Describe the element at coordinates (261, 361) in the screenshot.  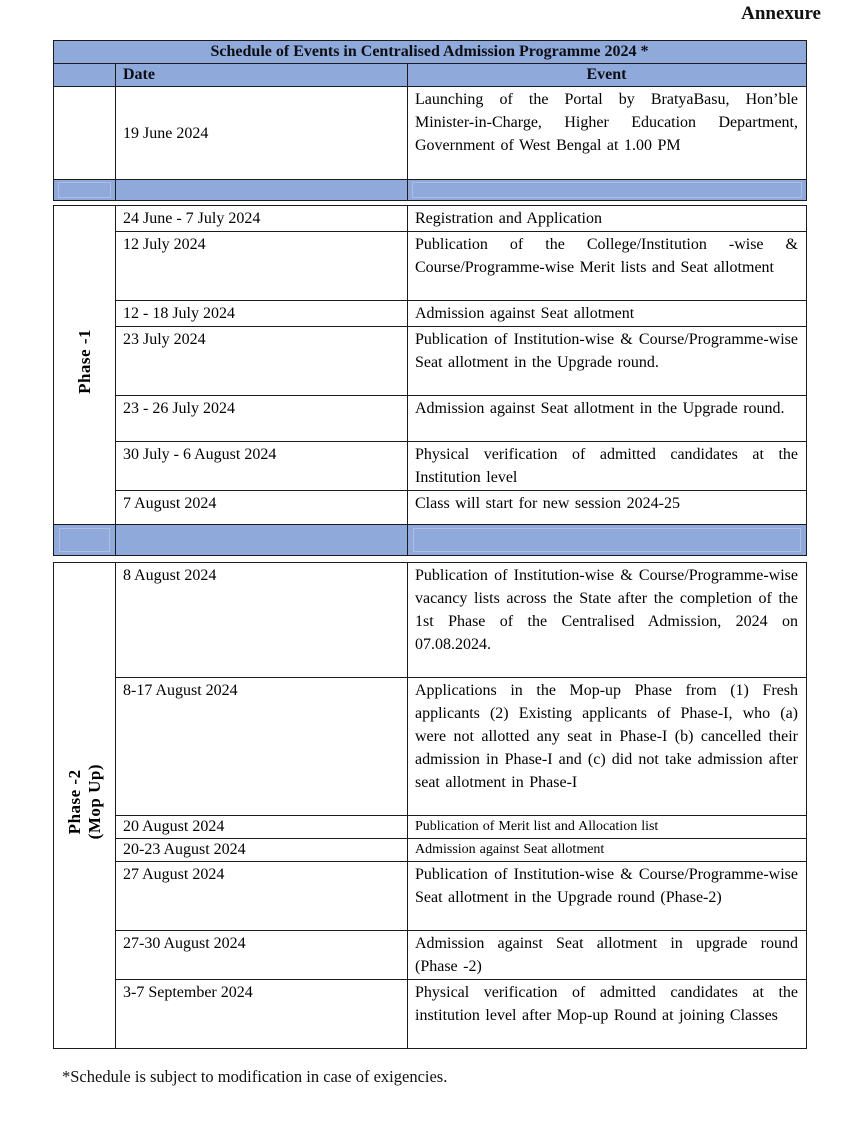
I see `date-cell: 23 July 2024` at that location.